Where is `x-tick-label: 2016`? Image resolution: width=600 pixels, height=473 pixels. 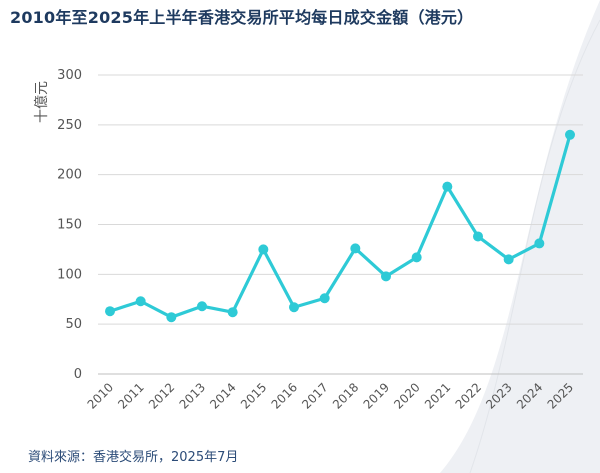
x-tick-label: 2016 is located at coordinates (284, 395).